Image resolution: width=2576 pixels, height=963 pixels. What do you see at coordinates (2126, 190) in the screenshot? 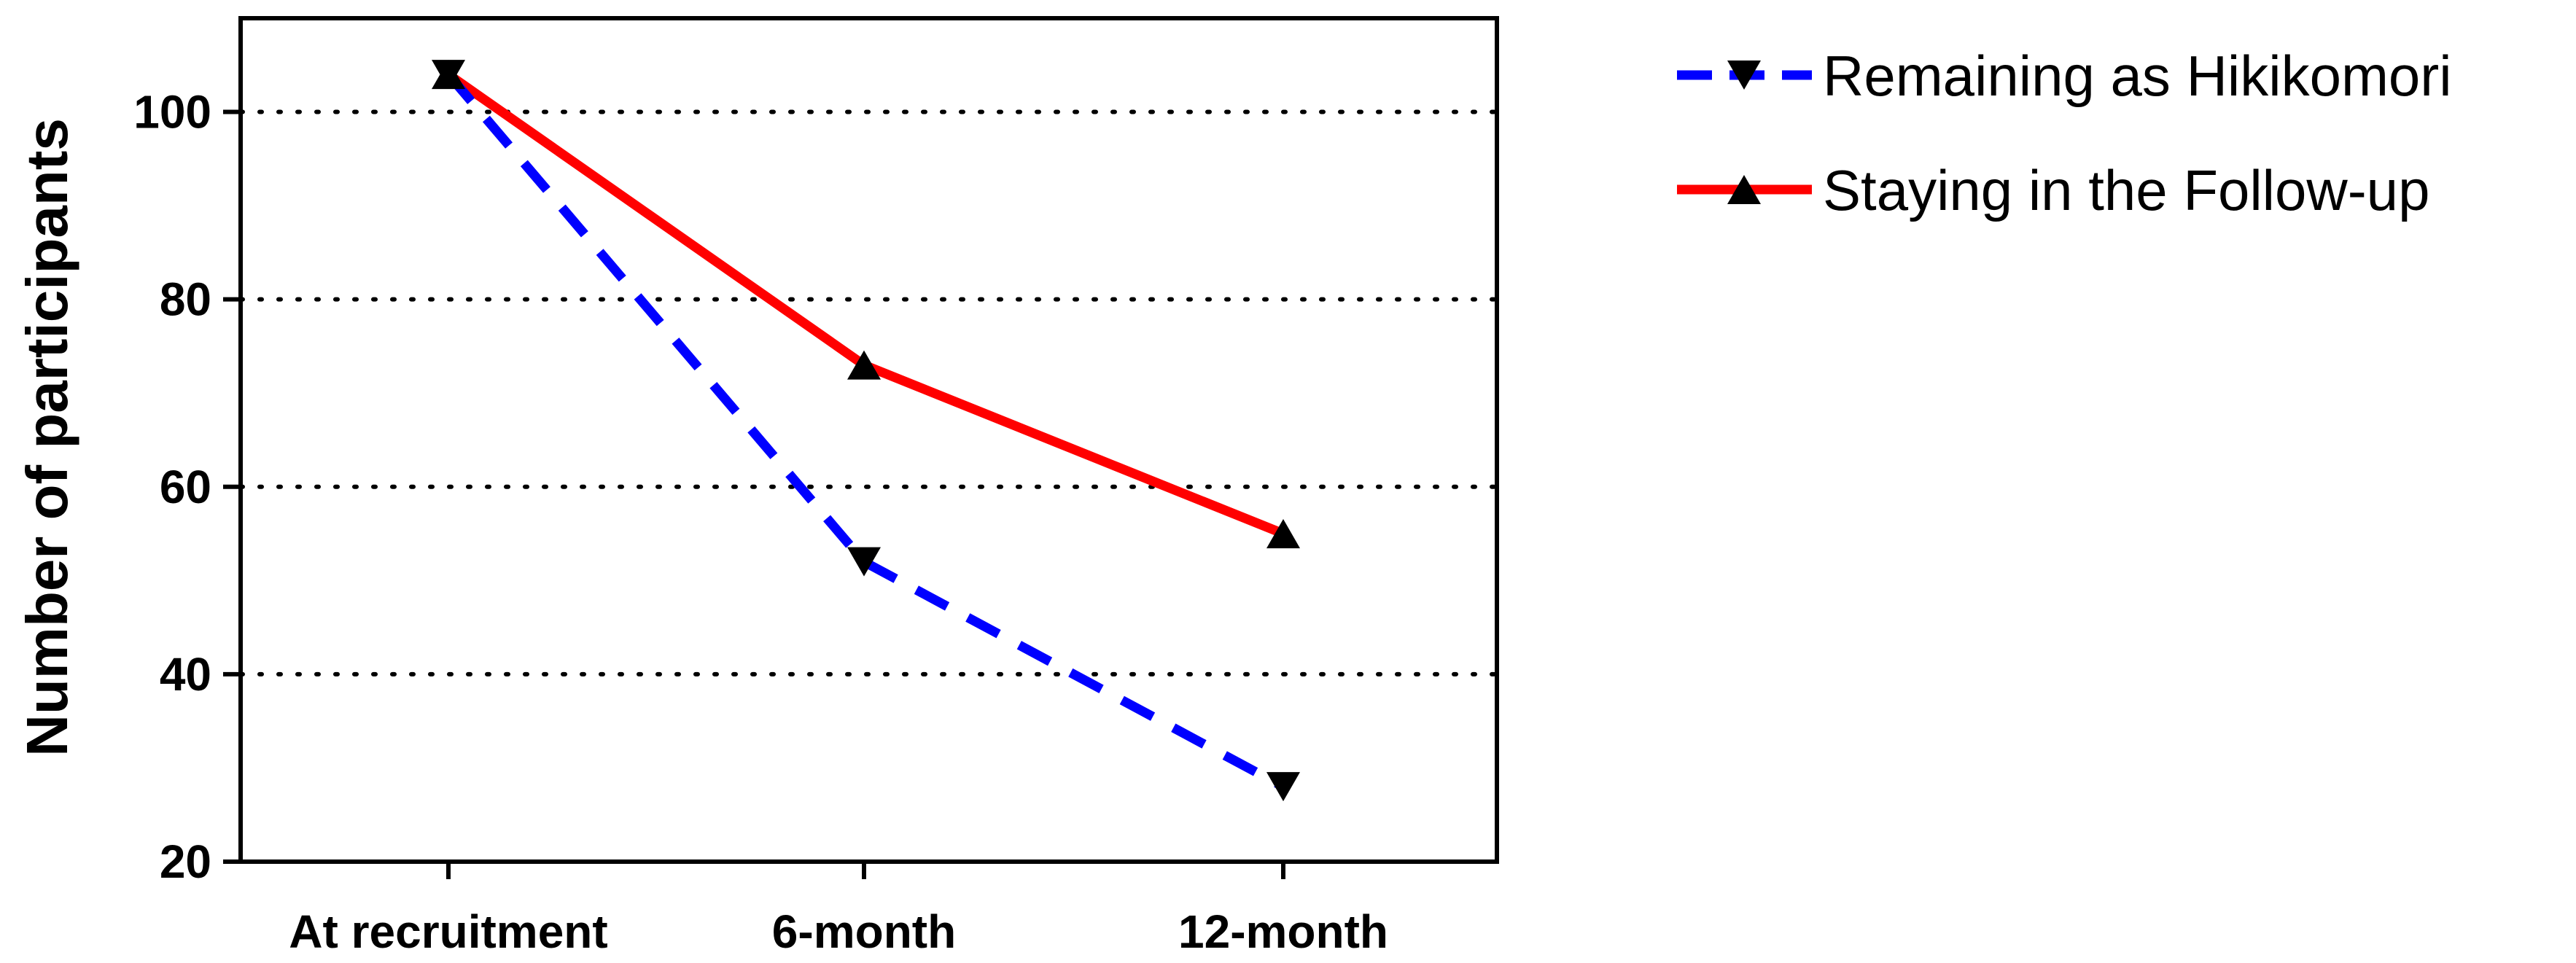
I see `legend-label: Staying in the Follow-up` at bounding box center [2126, 190].